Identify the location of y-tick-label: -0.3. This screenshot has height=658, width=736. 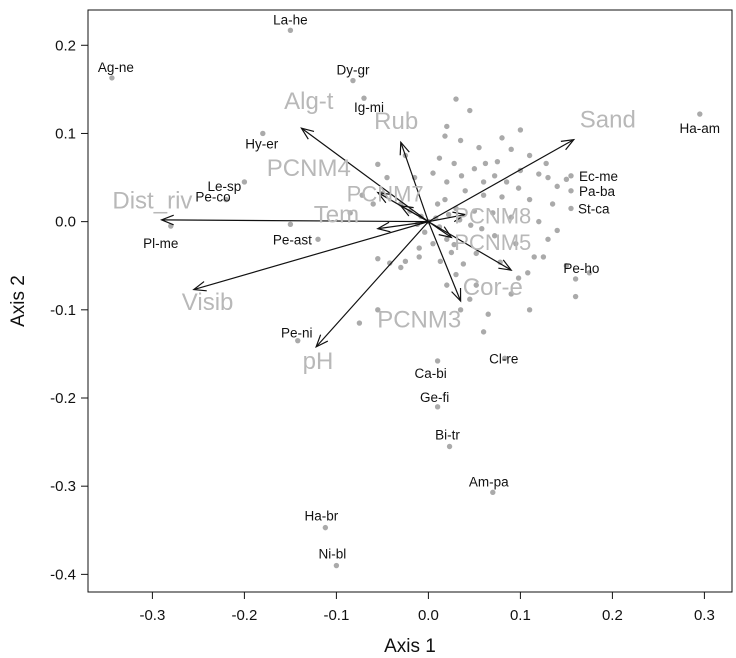
(63, 486).